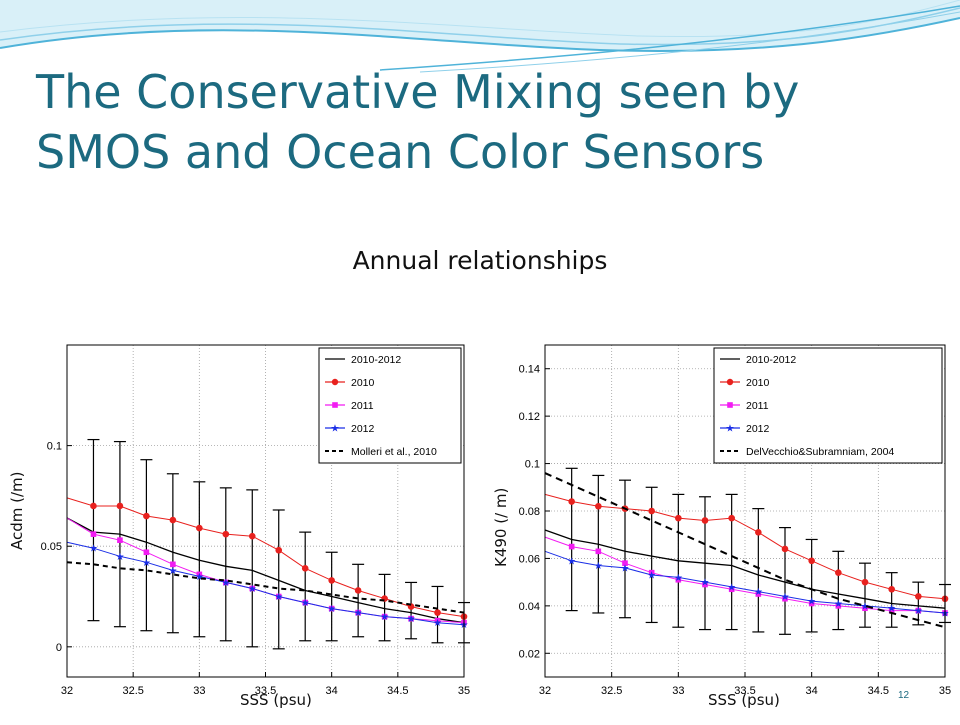  What do you see at coordinates (758, 429) in the screenshot?
I see `legend-label: 2012` at bounding box center [758, 429].